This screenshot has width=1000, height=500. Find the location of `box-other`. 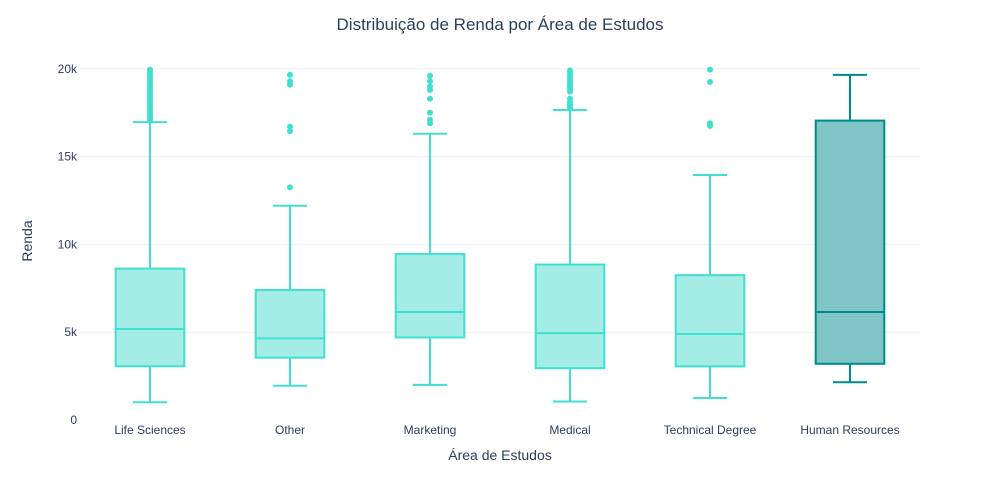

box-other is located at coordinates (290, 229).